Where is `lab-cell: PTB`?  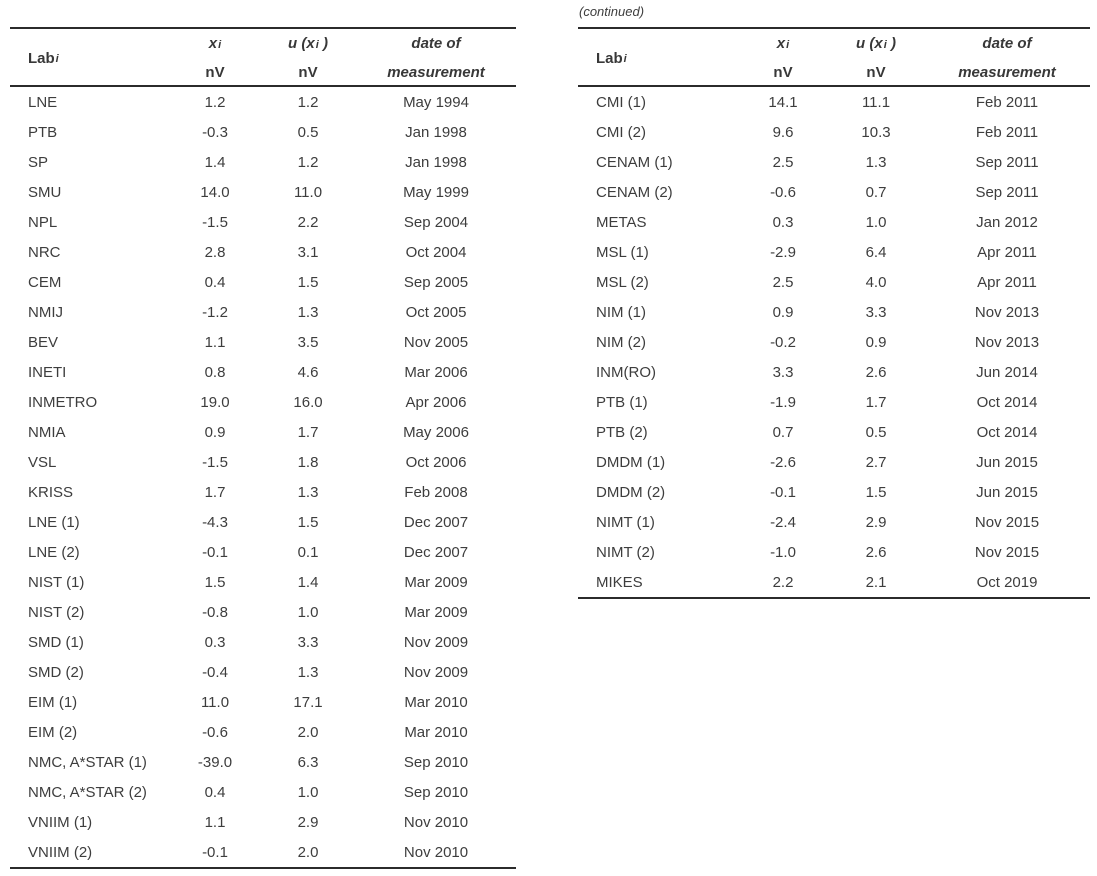 lab-cell: PTB is located at coordinates (43, 132).